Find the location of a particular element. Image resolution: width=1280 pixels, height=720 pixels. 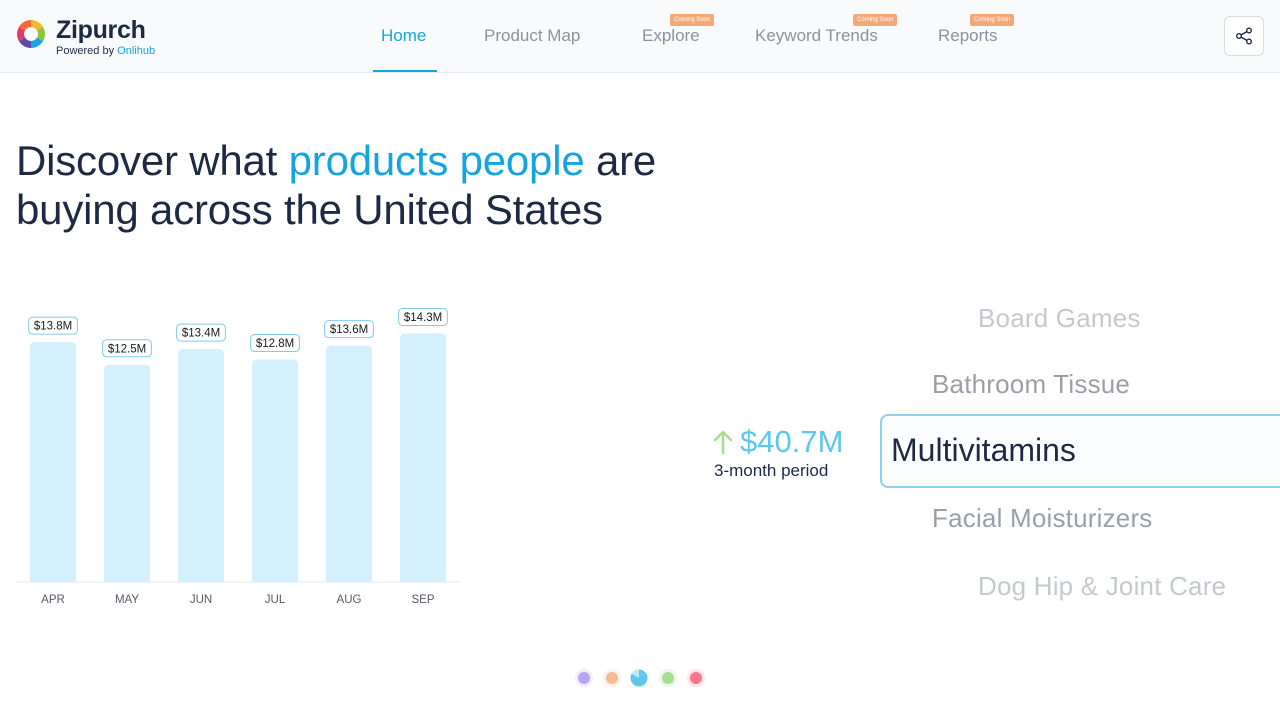

brand: Zipurch Powered by Onlihub is located at coordinates (105, 37).